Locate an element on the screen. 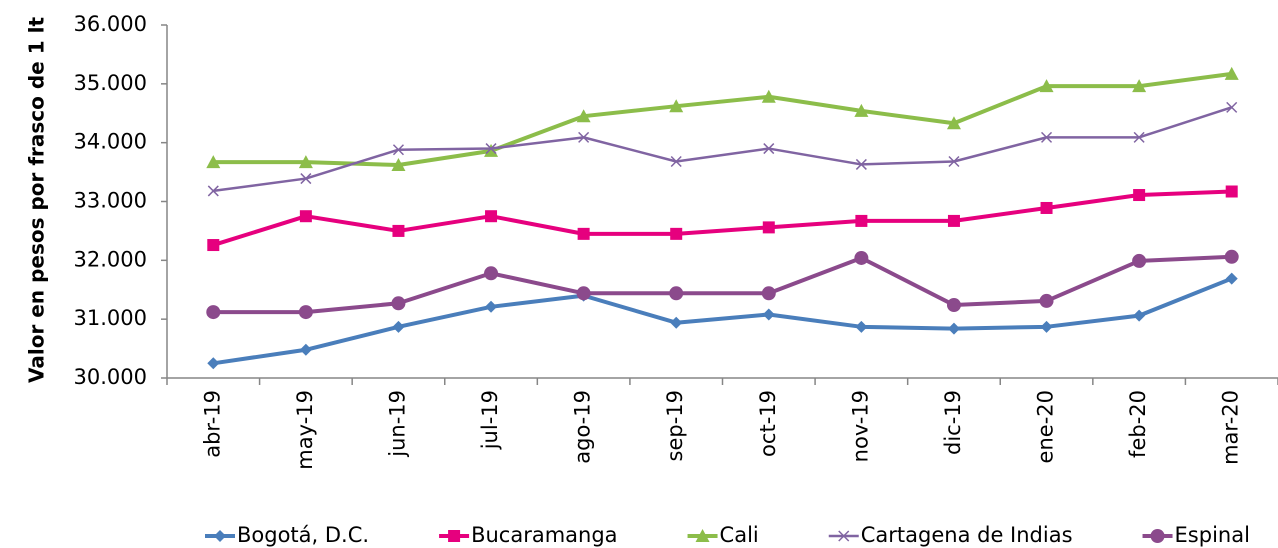  y-tick-label: 33.000 is located at coordinates (110, 201).